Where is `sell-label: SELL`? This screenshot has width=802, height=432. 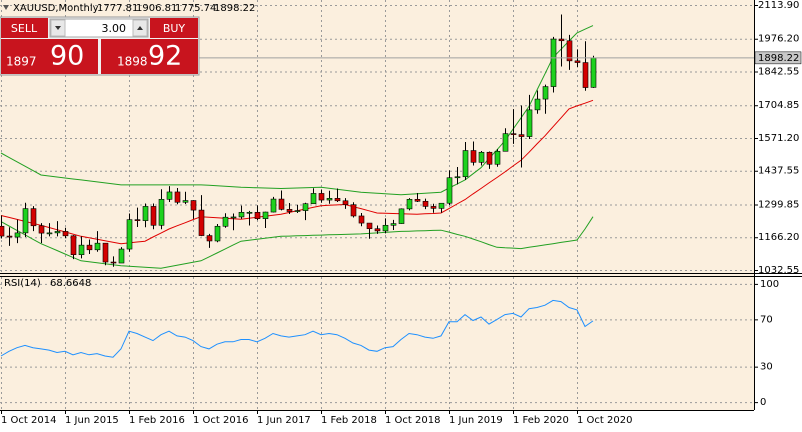 sell-label: SELL is located at coordinates (24, 28).